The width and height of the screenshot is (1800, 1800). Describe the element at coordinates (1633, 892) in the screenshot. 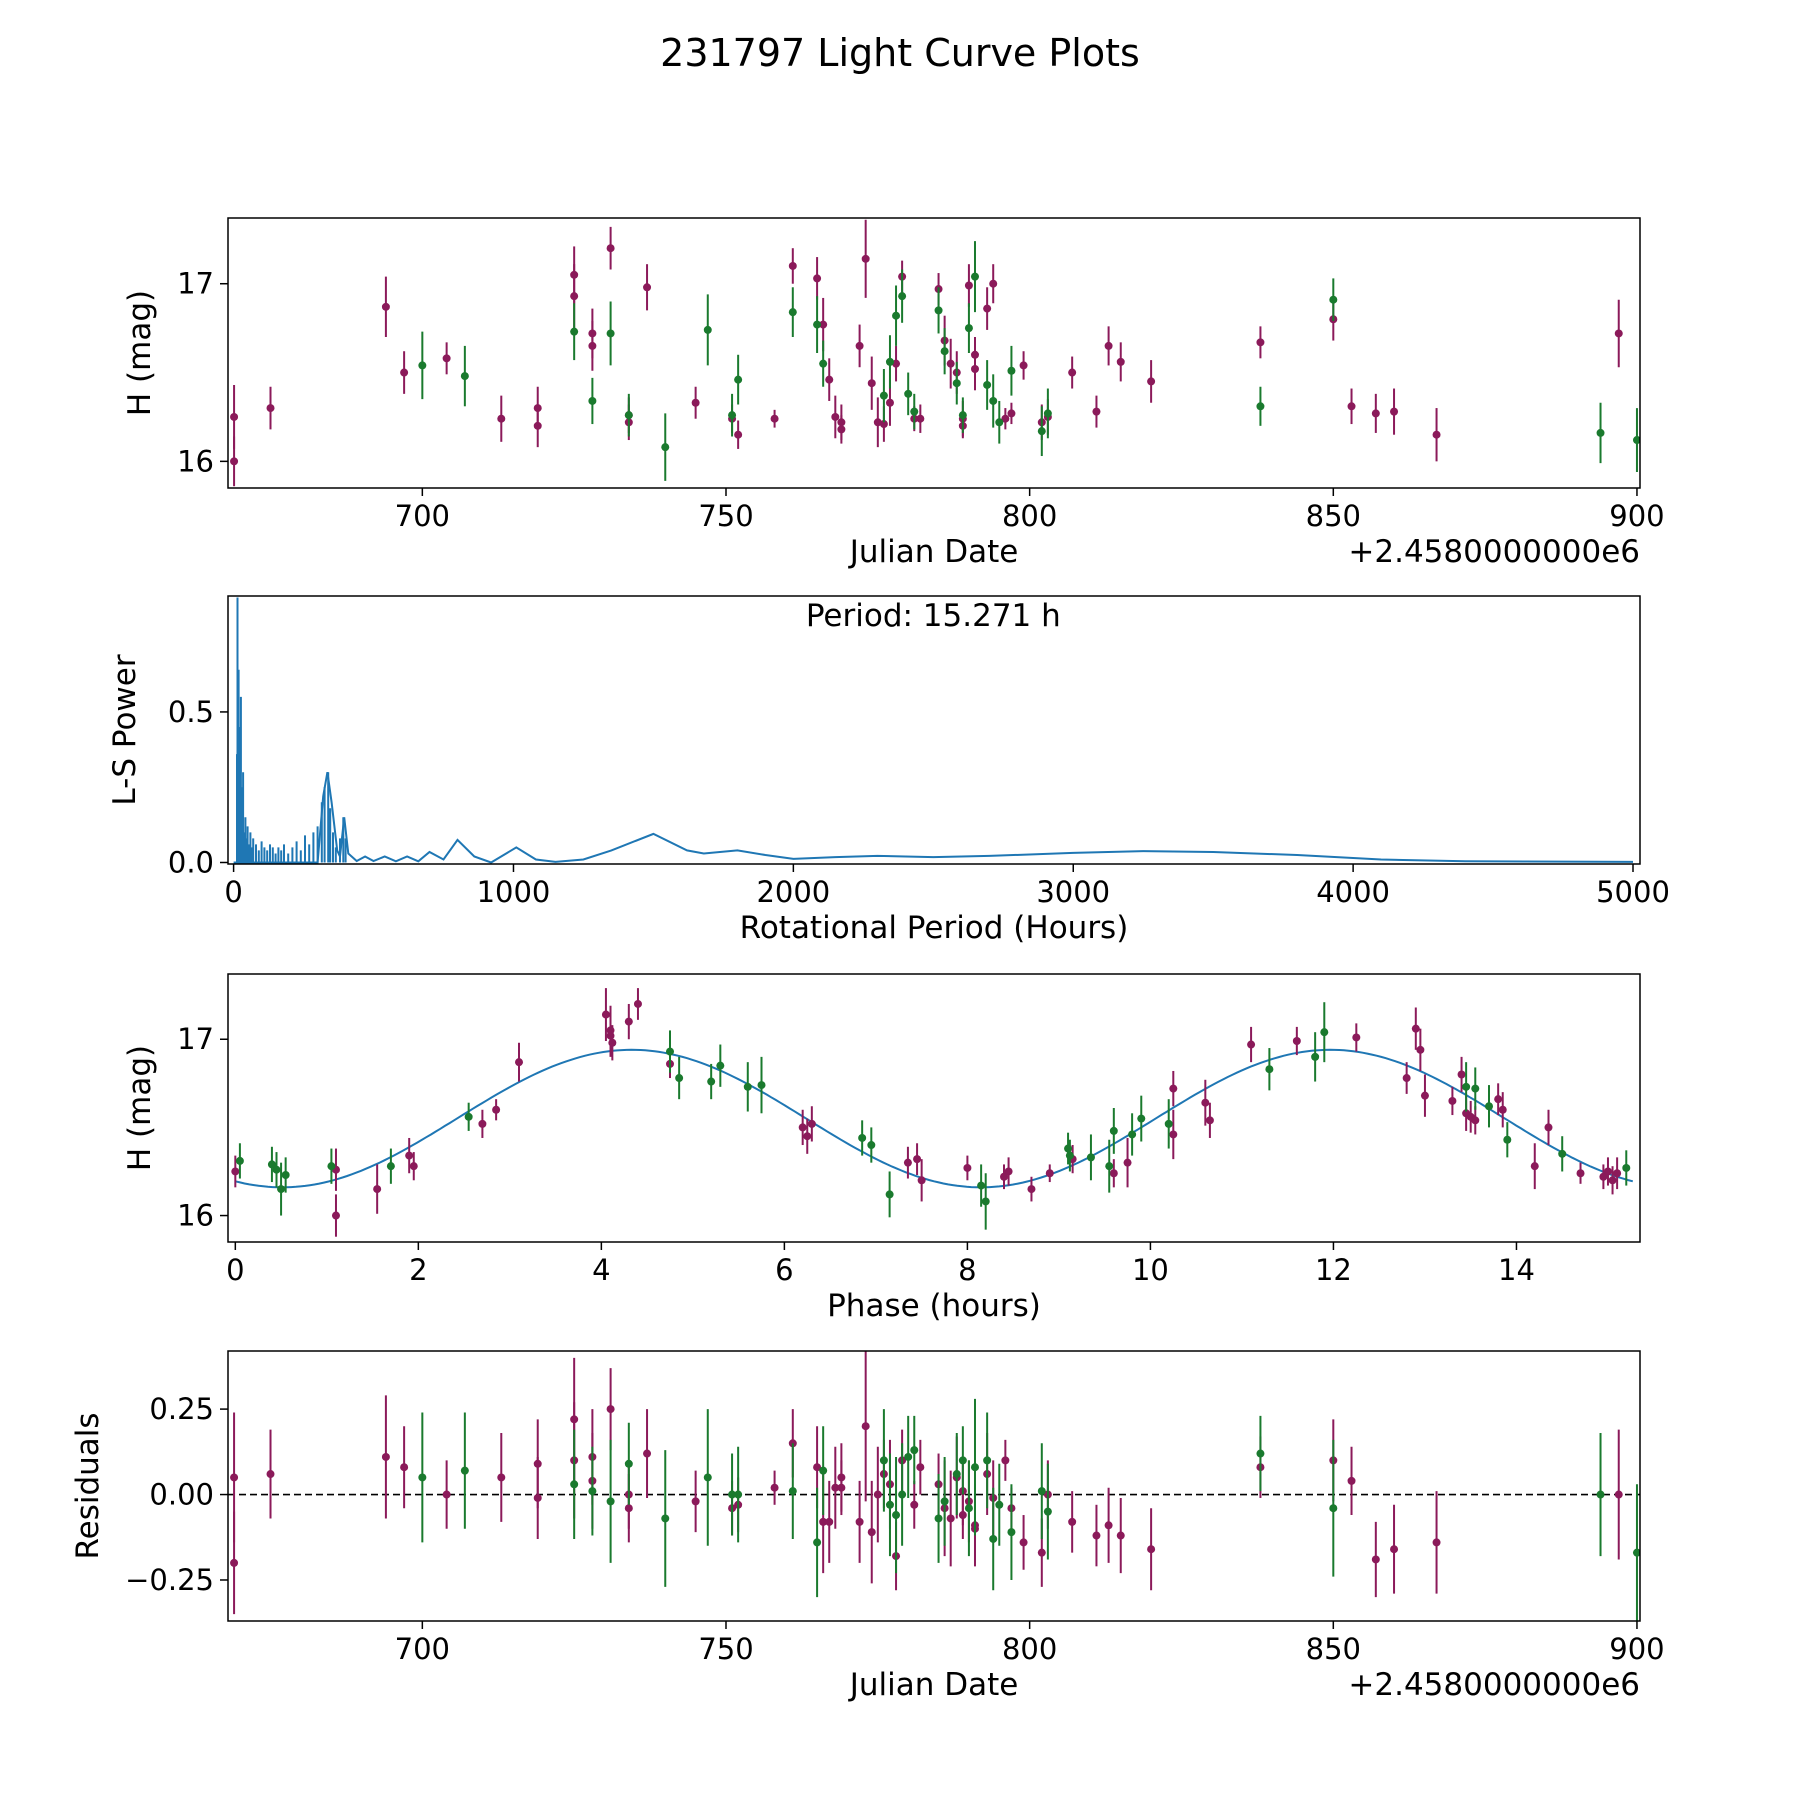

I see `x-tick-label: 5000` at that location.